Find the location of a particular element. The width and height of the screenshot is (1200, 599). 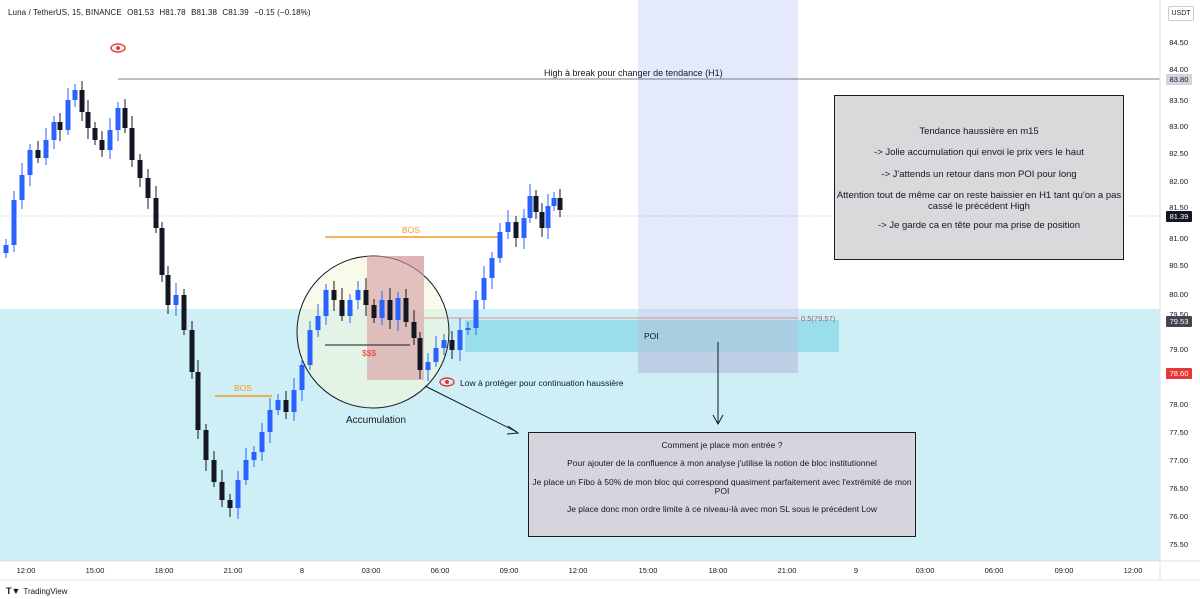

bos-label-bottom: BOS is located at coordinates (243, 388).